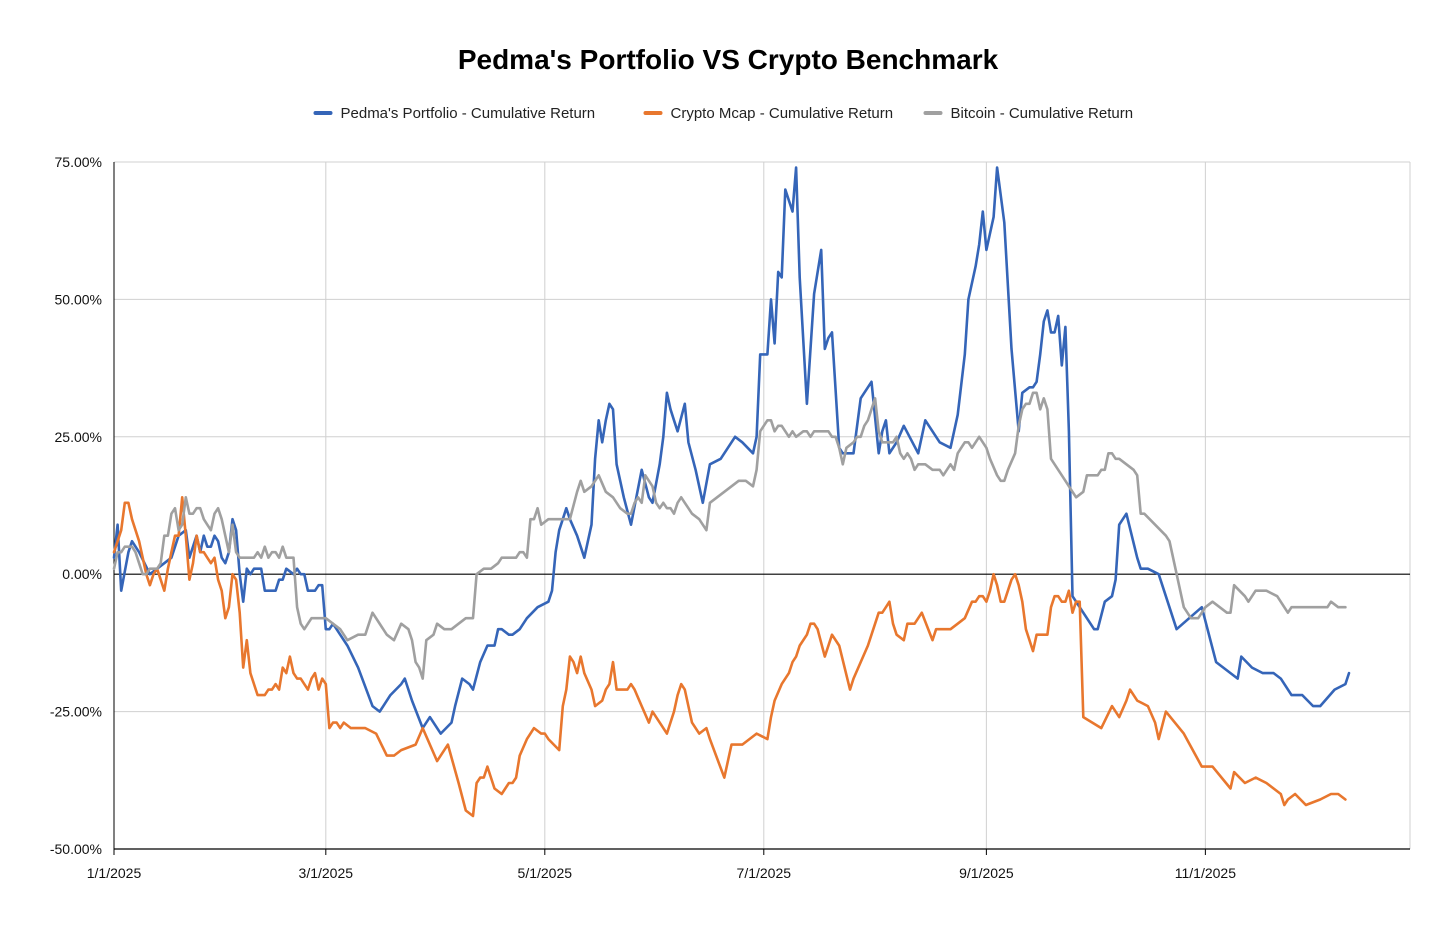 Image resolution: width=1456 pixels, height=929 pixels. I want to click on y-tick-label: -25.00%, so click(76, 712).